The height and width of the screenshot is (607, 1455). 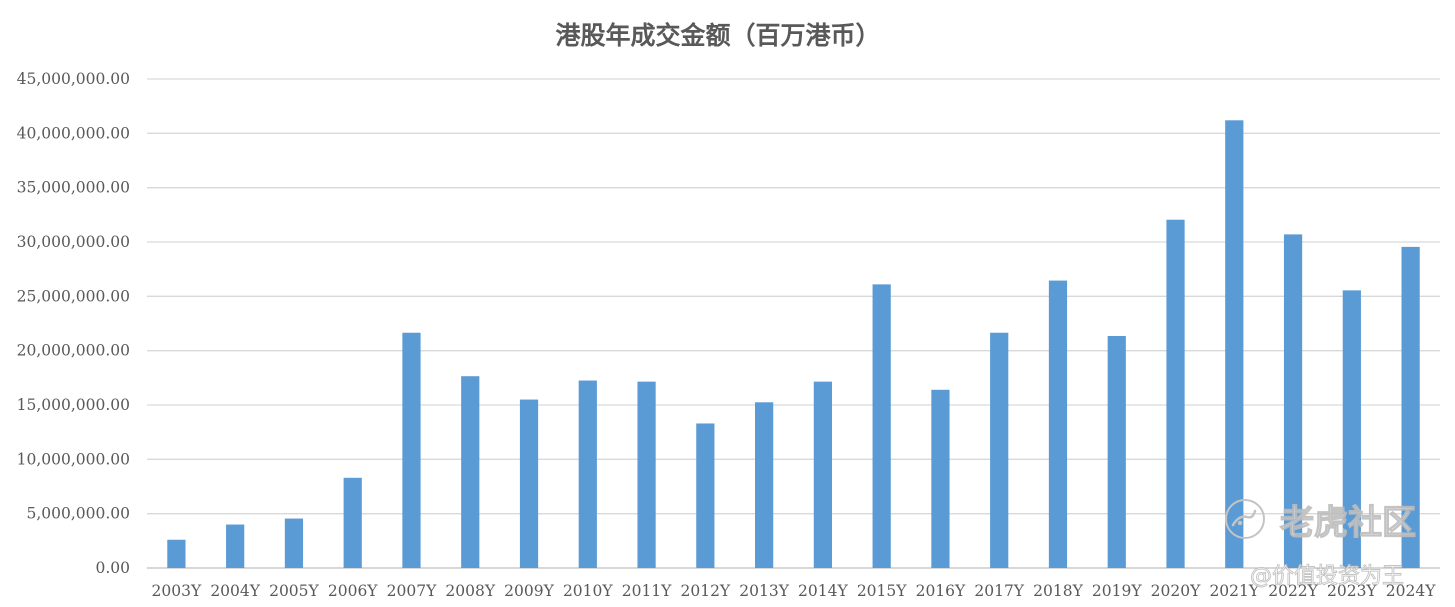 I want to click on bar-2024Y, so click(x=1410, y=407).